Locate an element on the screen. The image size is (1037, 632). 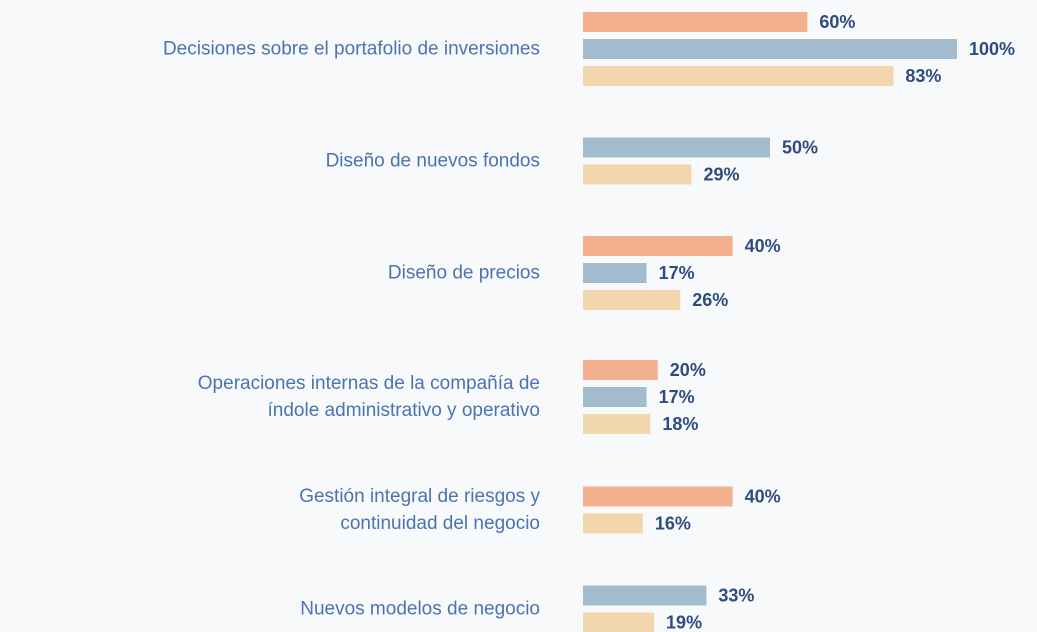
value-label: 50% is located at coordinates (800, 147).